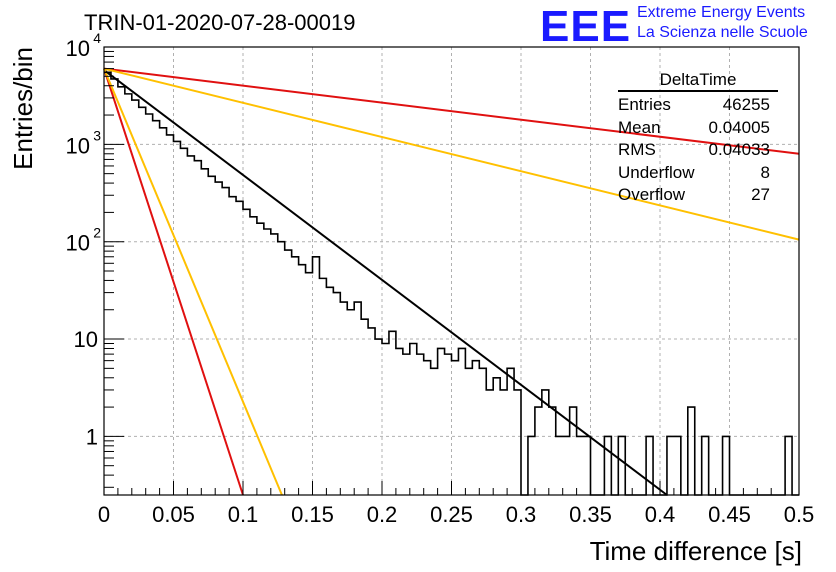 This screenshot has height=572, width=836. Describe the element at coordinates (173, 514) in the screenshot. I see `x-tick-label: 0.05` at that location.